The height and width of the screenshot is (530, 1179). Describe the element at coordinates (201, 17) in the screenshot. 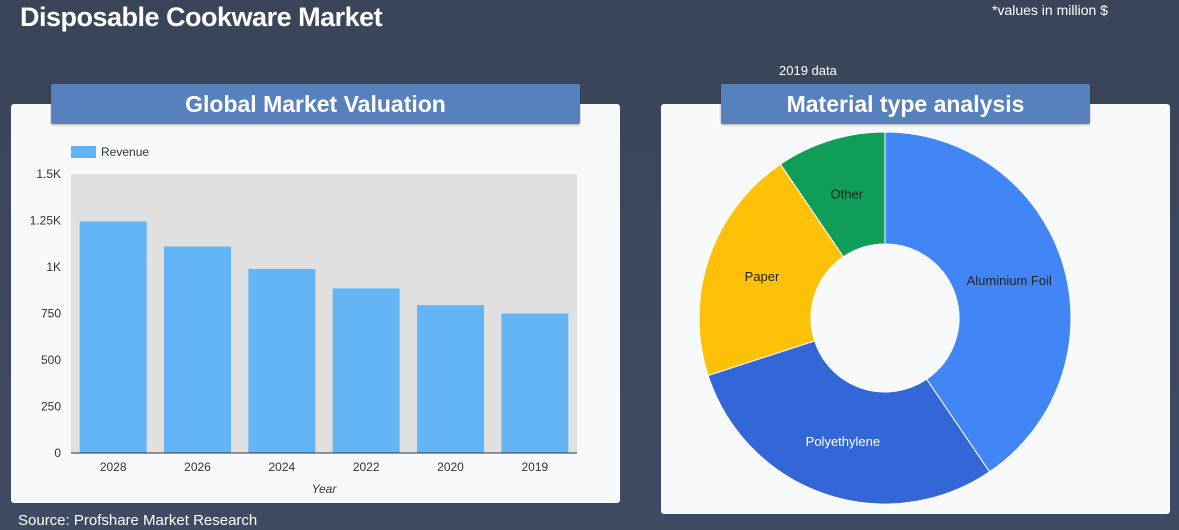

I see `page-title: Disposable Cookware Market` at that location.